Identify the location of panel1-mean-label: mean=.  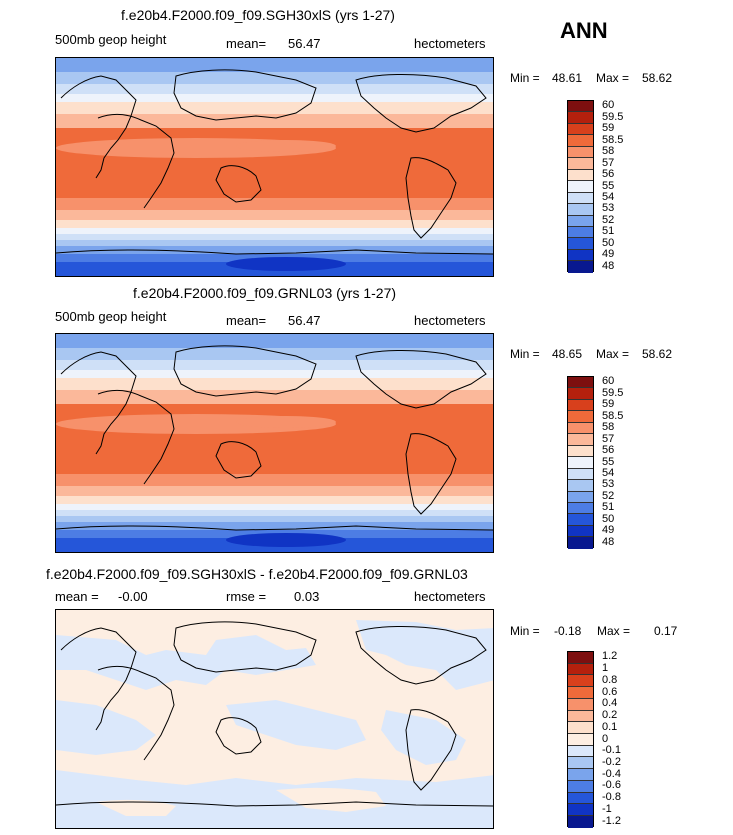
(246, 43).